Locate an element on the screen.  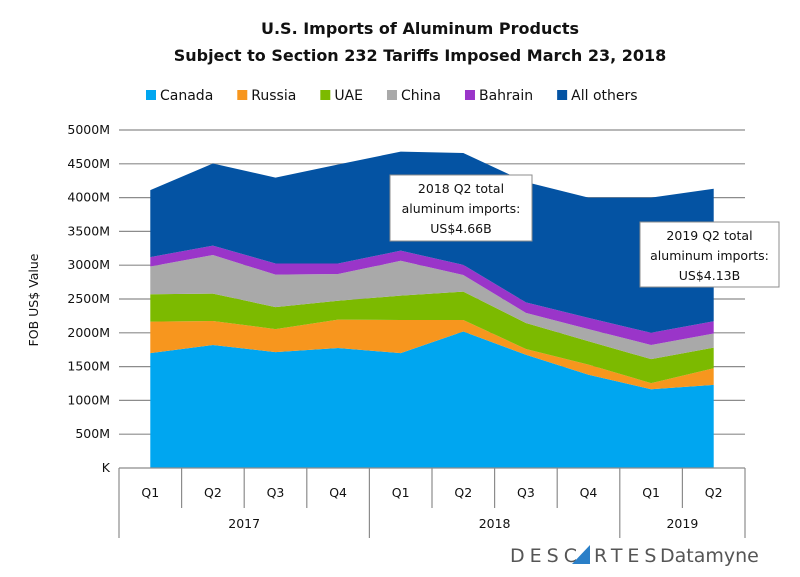
annotation-text: 2019 Q2 total is located at coordinates (709, 235).